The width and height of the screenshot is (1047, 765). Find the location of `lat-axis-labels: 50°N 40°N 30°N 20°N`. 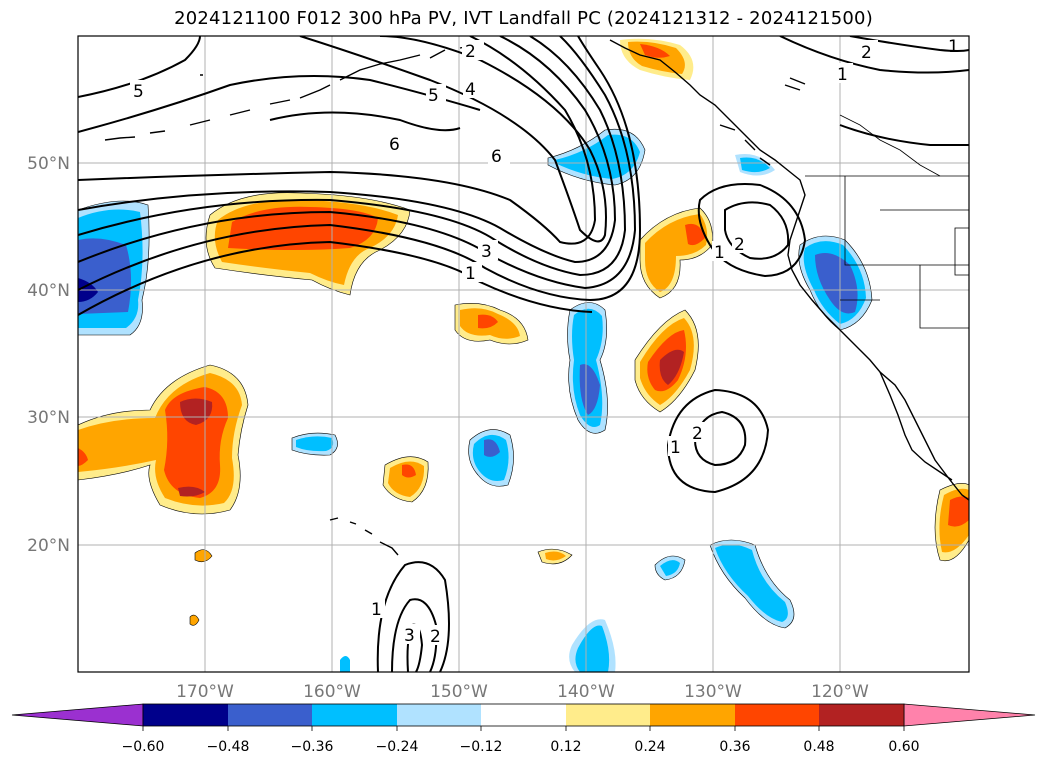

lat-axis-labels: 50°N 40°N 30°N 20°N is located at coordinates (48, 355).